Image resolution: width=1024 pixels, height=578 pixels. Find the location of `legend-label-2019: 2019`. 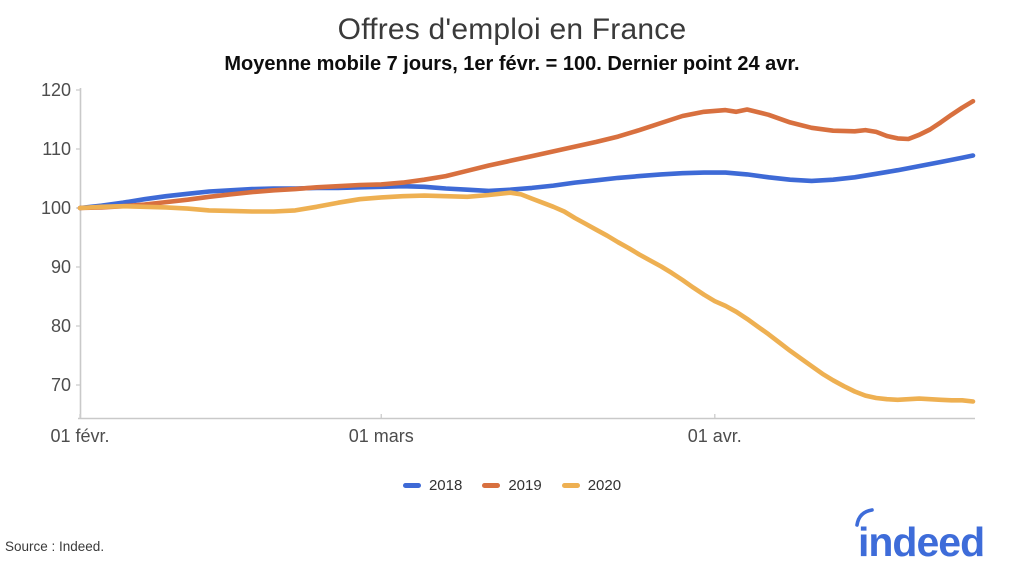

legend-label-2019: 2019 is located at coordinates (525, 485).